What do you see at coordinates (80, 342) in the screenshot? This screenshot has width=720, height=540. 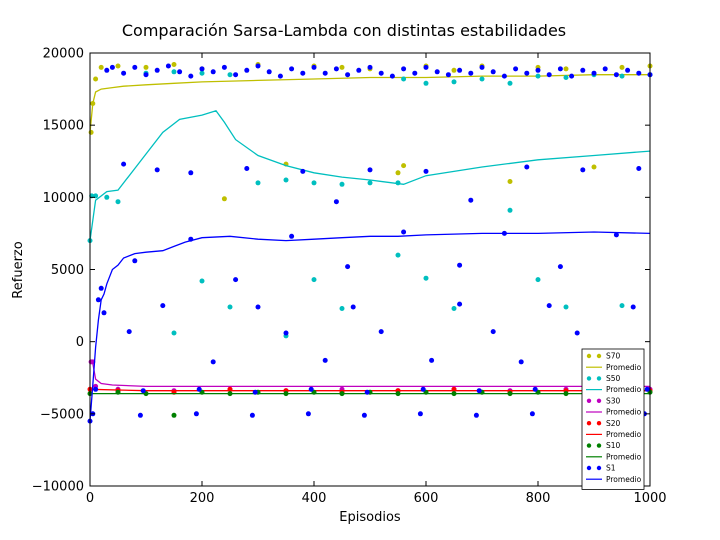 I see `y-tick-label: 0` at bounding box center [80, 342].